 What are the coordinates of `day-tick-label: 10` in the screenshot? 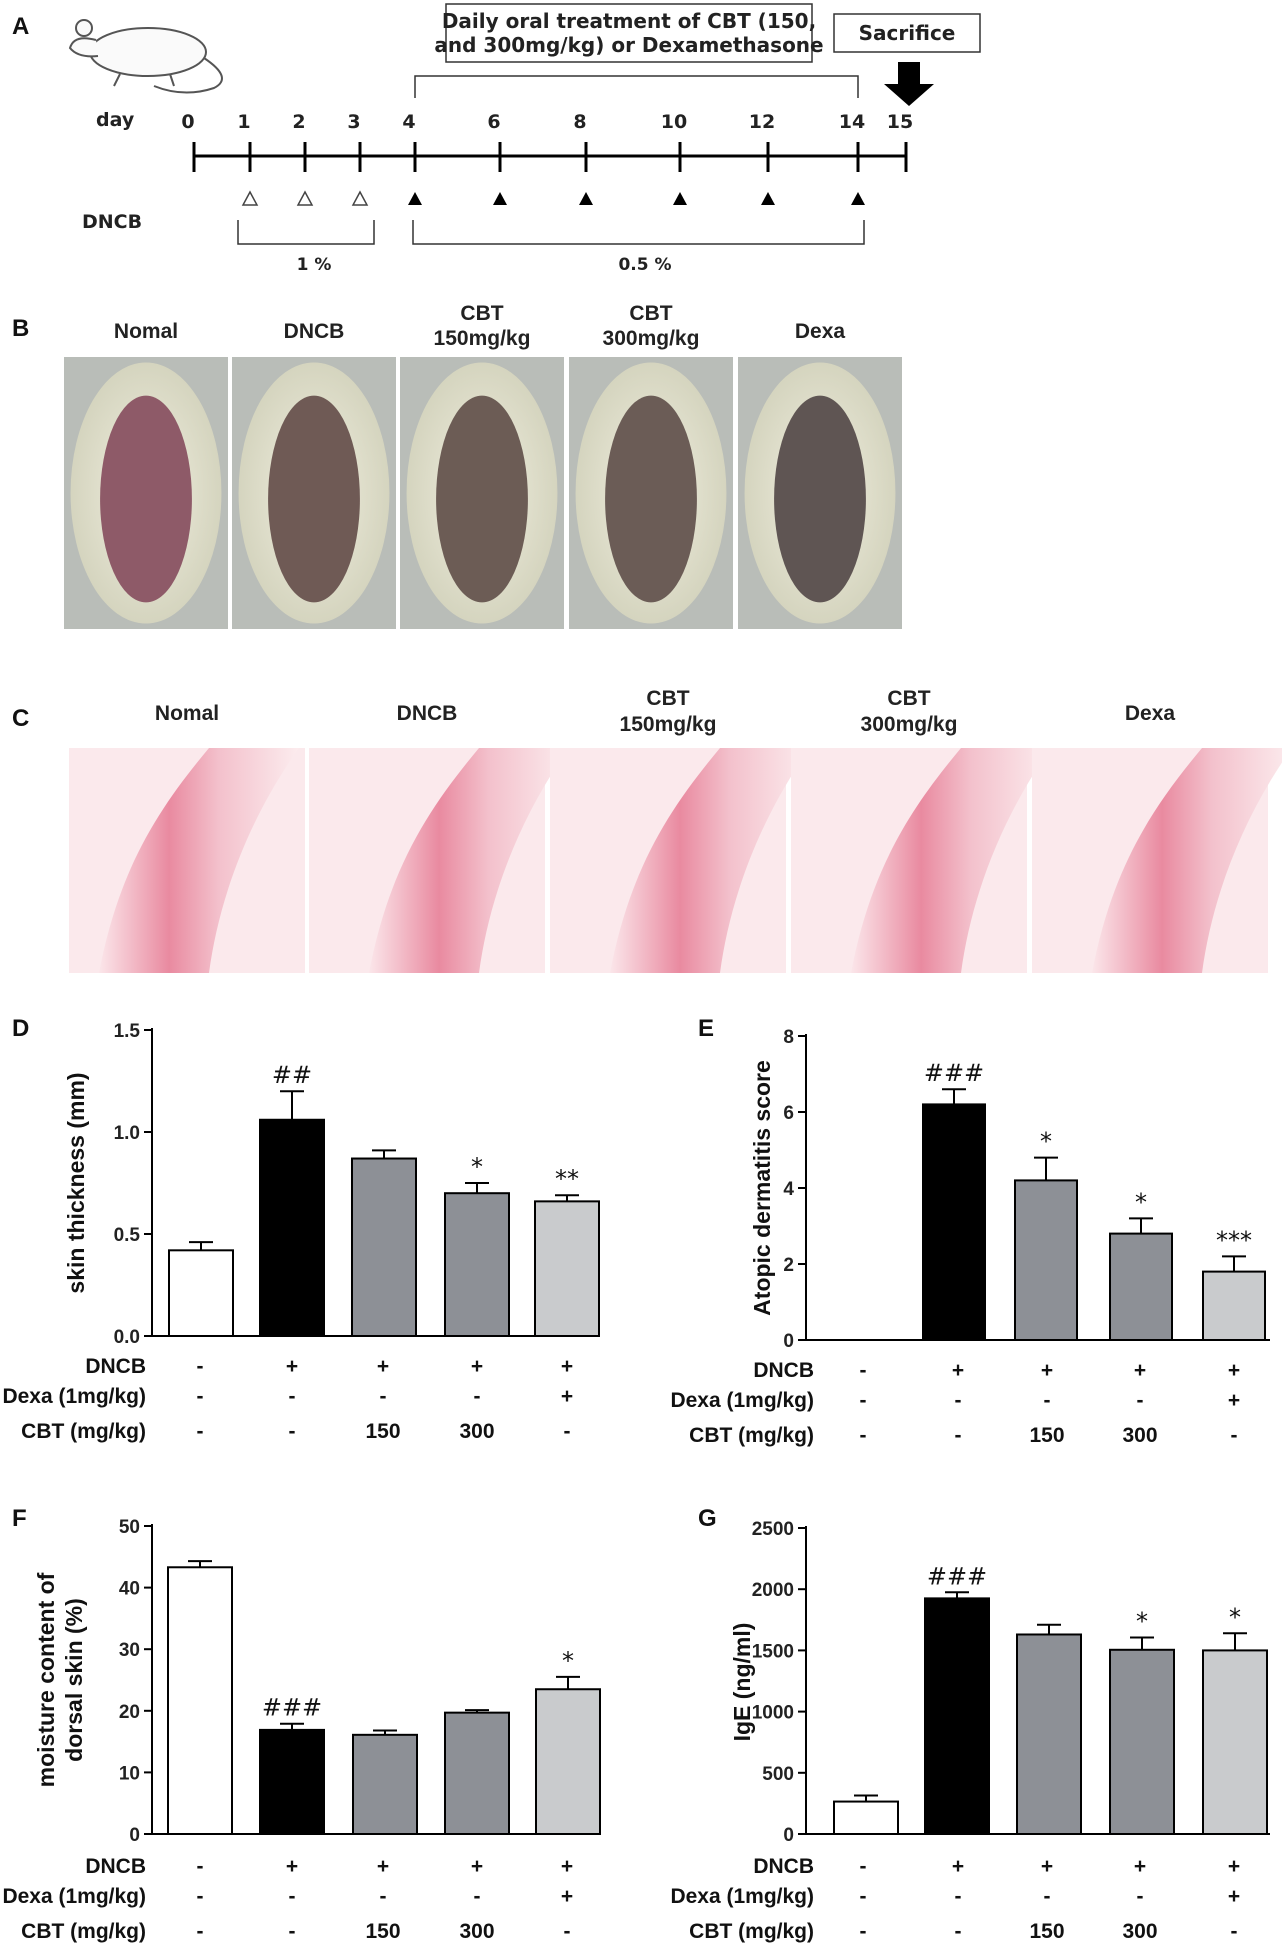 It's located at (674, 122).